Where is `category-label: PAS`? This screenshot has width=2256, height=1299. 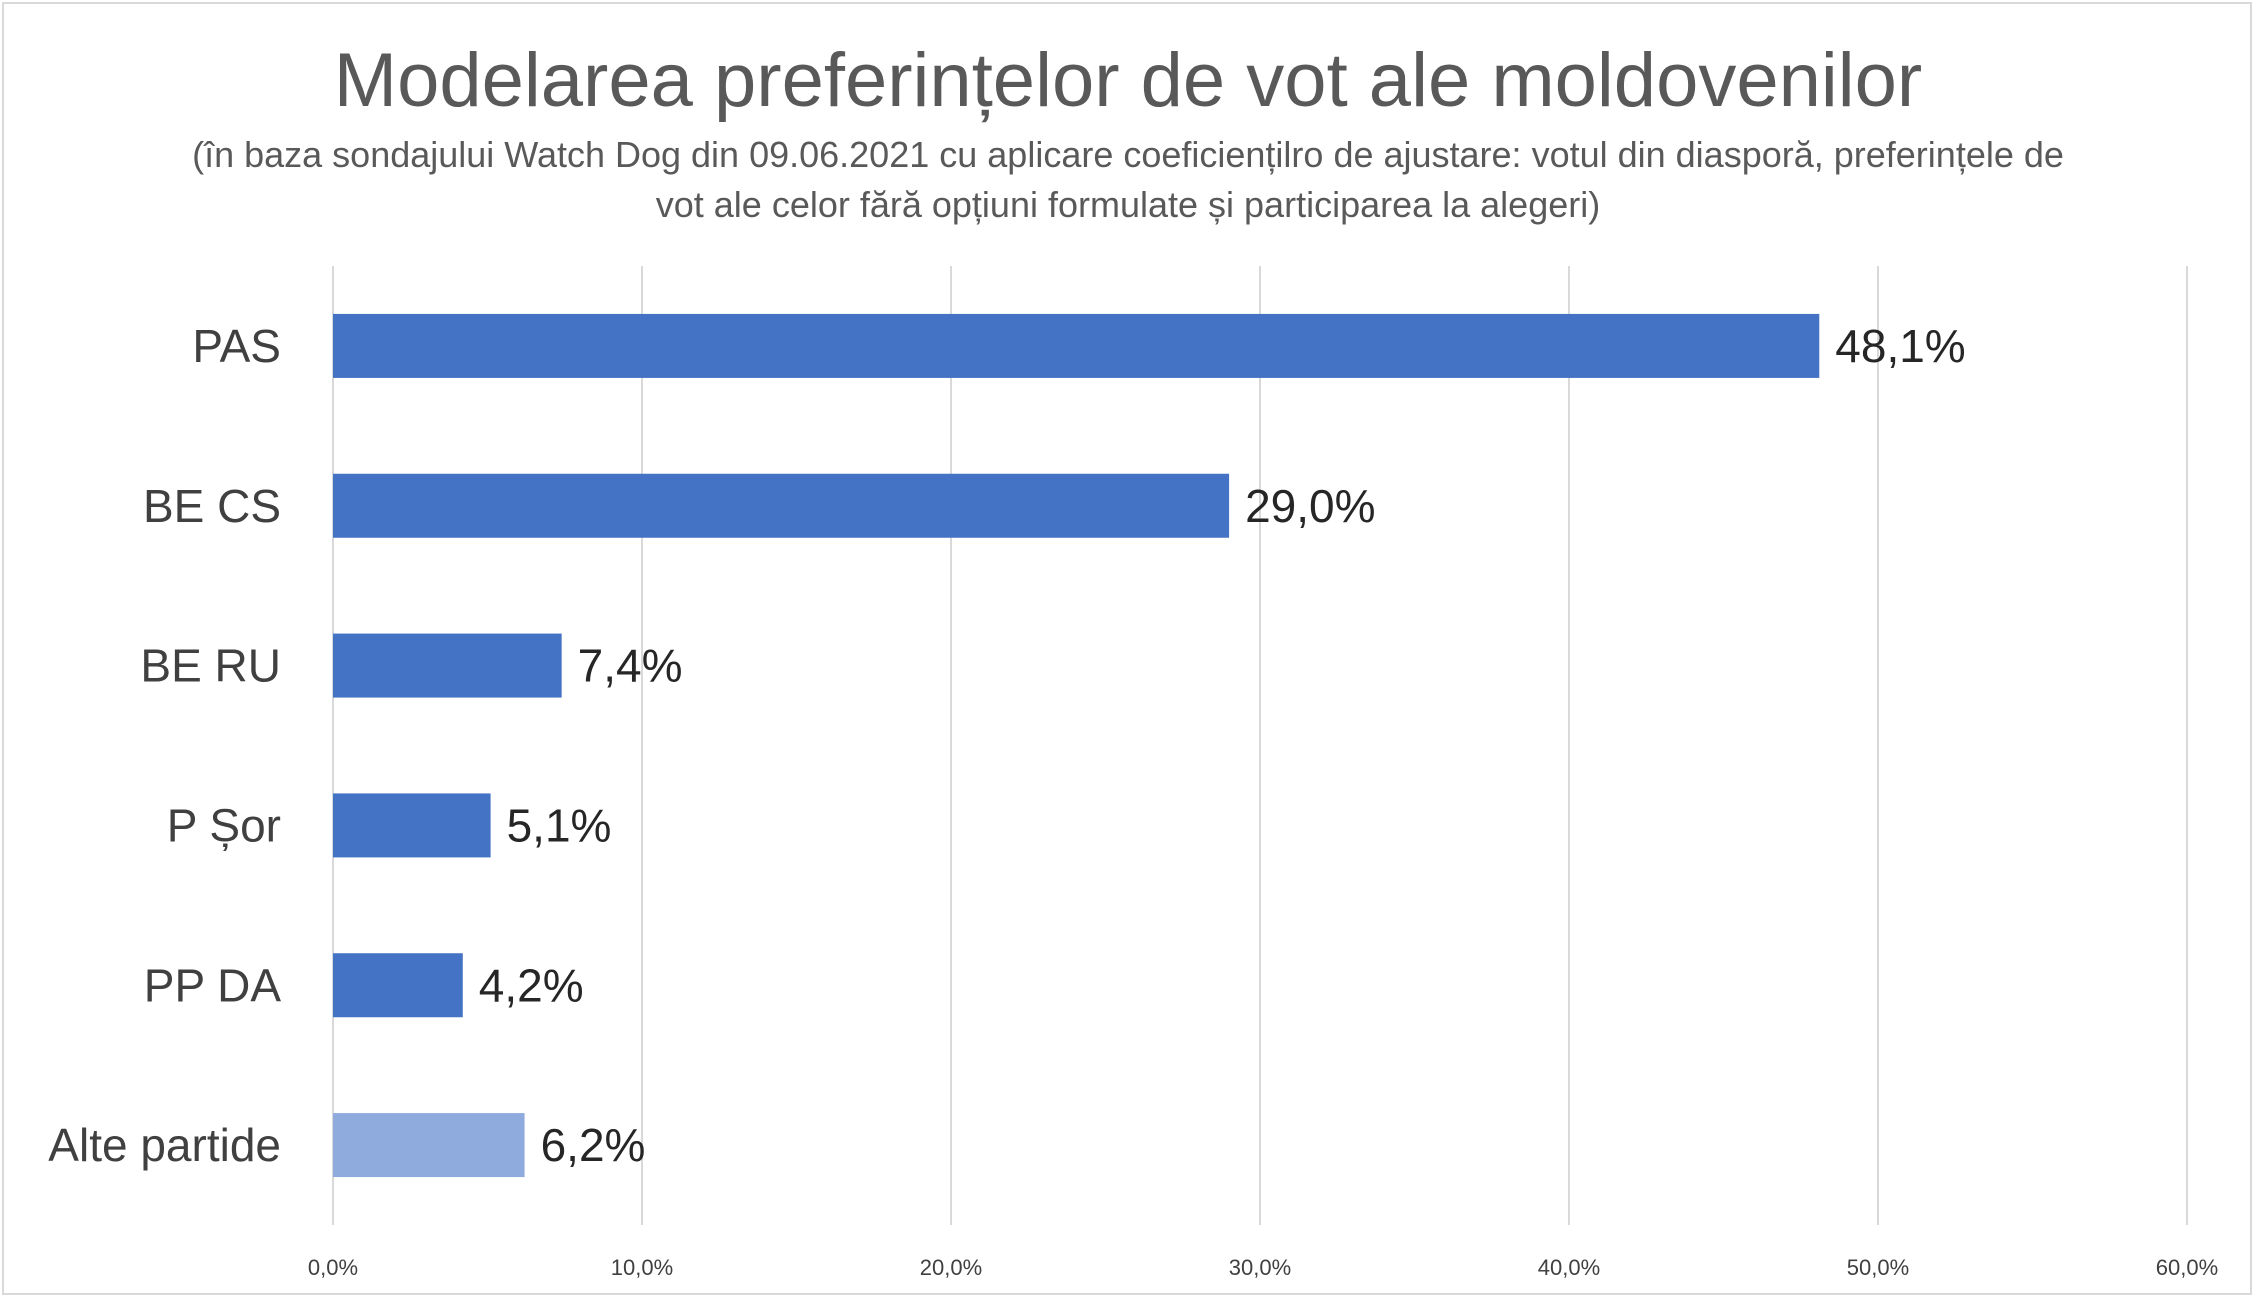 category-label: PAS is located at coordinates (236, 346).